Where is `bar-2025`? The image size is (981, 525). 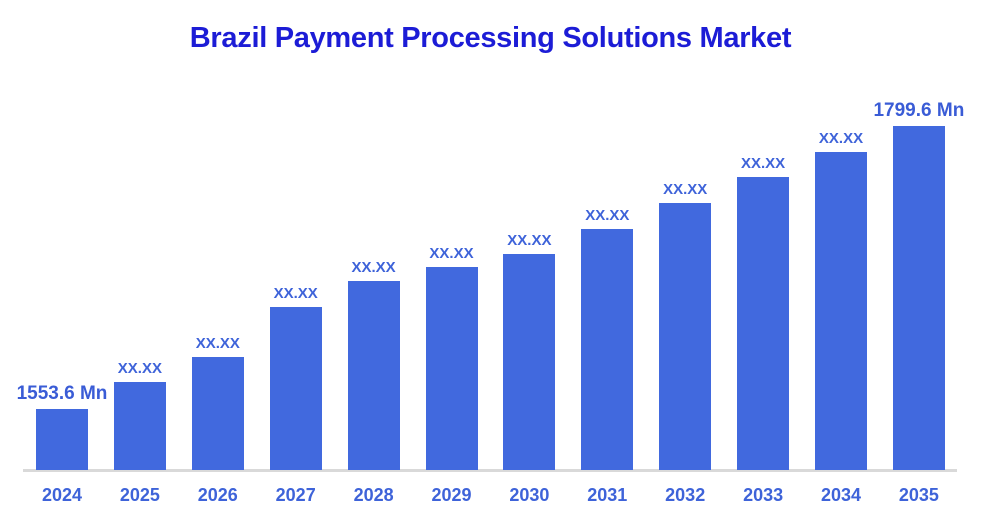
bar-2025 is located at coordinates (139, 426).